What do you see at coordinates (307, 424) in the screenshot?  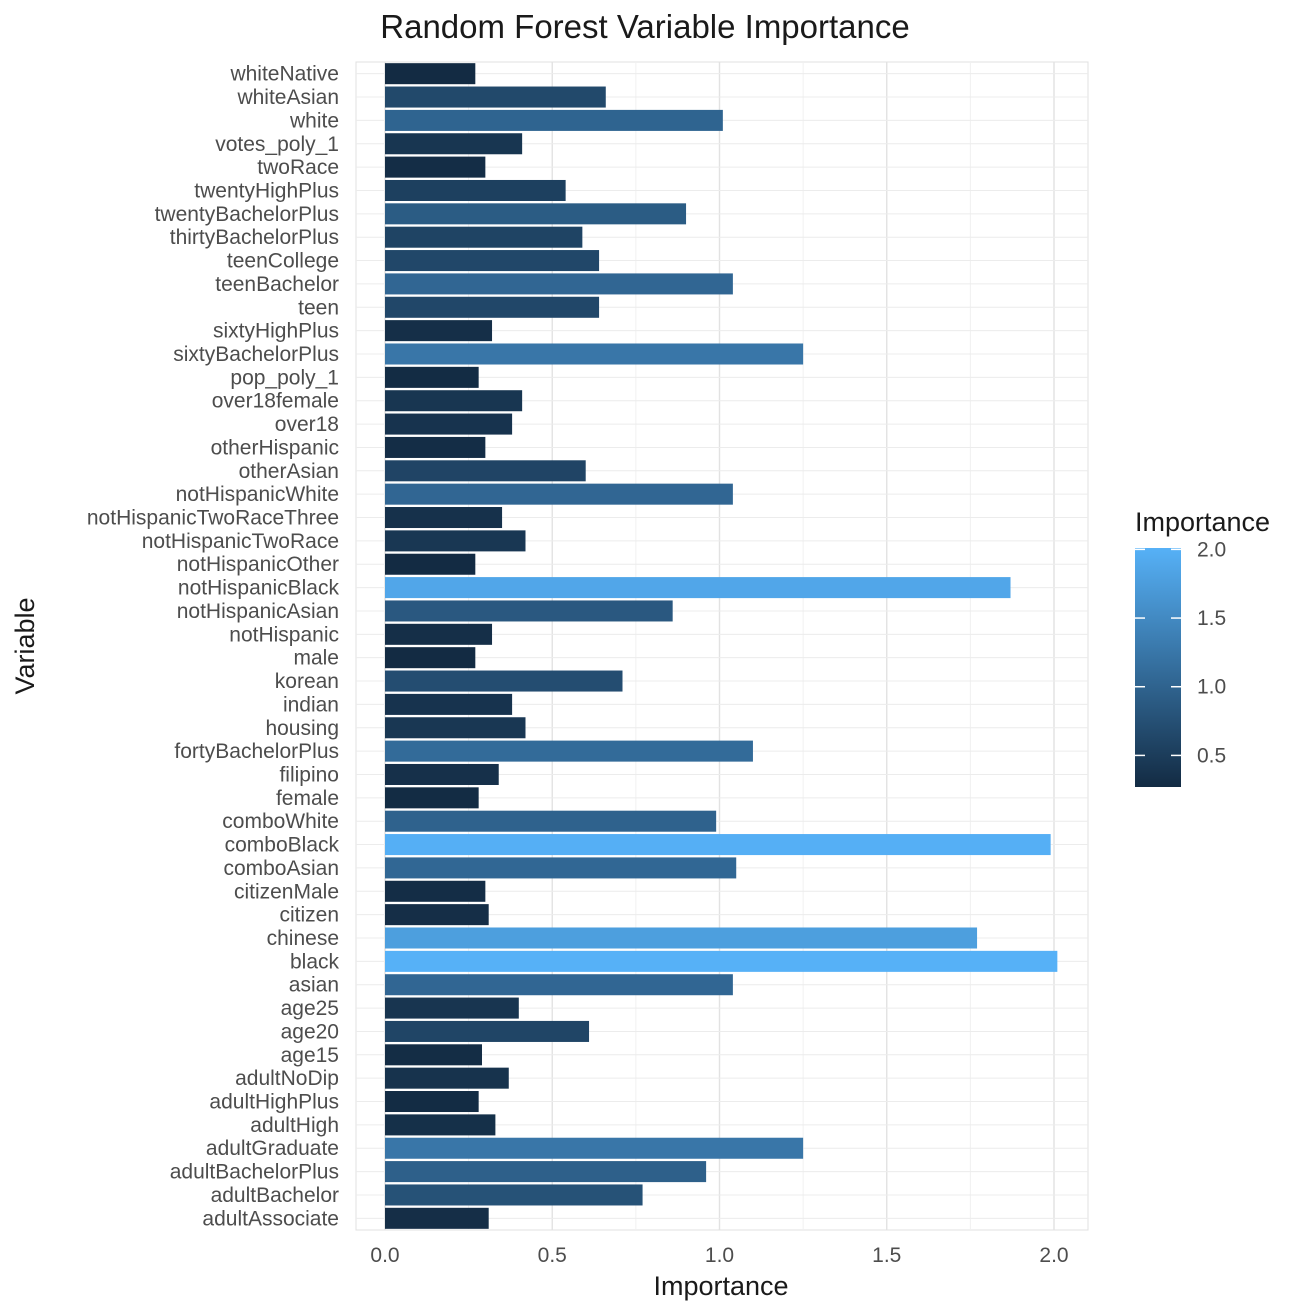 I see `y-tick-label: over18` at bounding box center [307, 424].